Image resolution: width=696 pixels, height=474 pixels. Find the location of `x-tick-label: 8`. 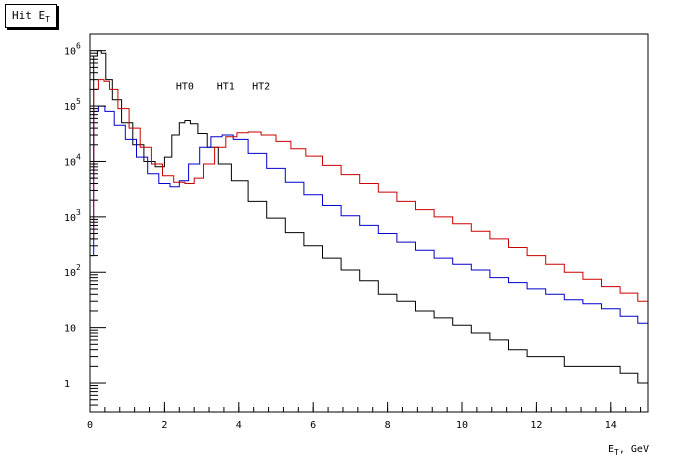

x-tick-label: 8 is located at coordinates (388, 425).